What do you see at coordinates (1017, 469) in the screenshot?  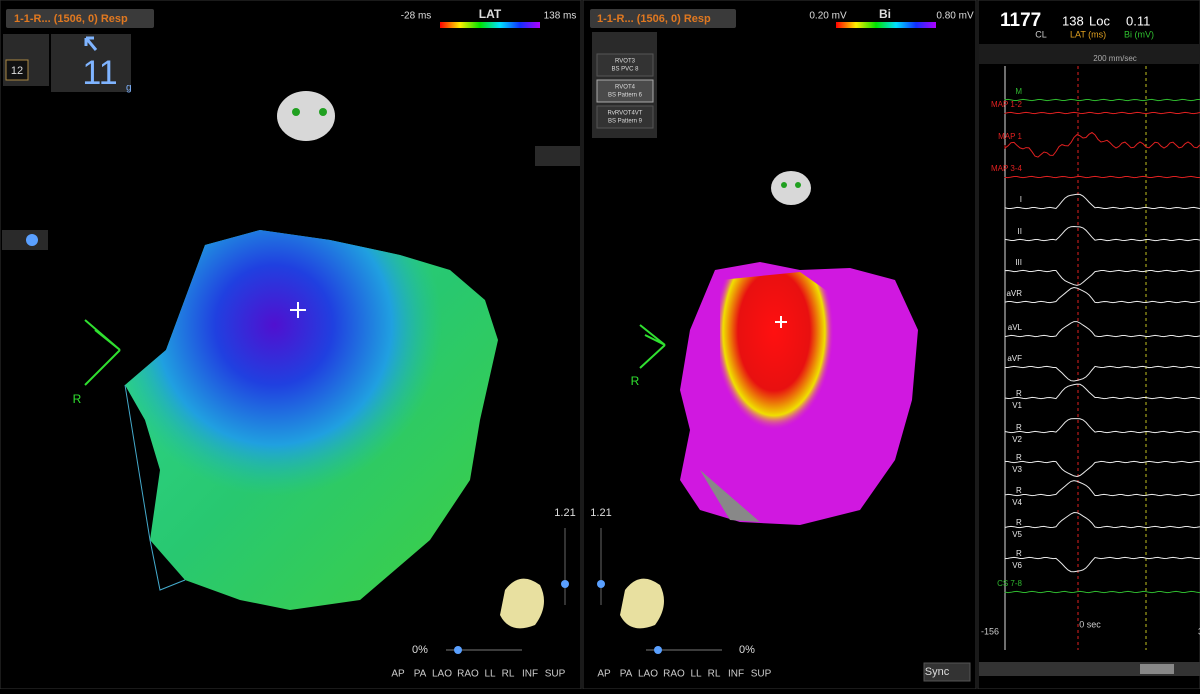 I see `channel-label: V3` at bounding box center [1017, 469].